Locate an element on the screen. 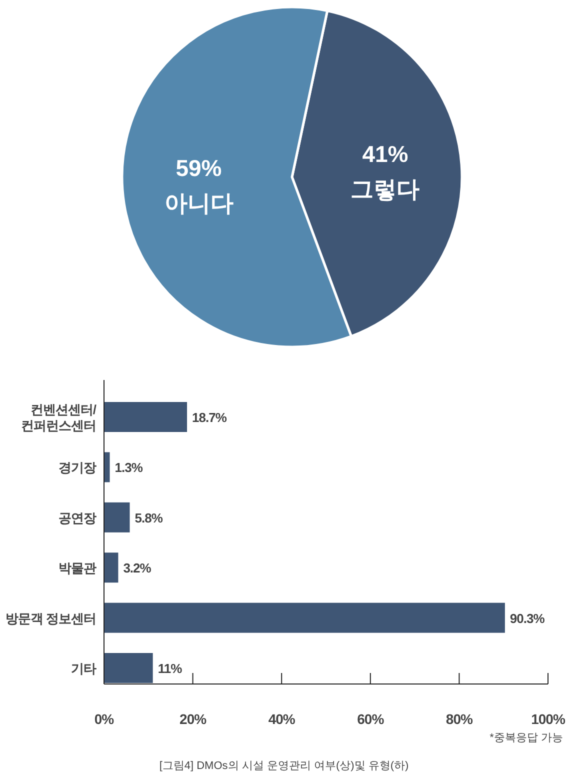 This screenshot has width=569, height=779. slice-label: 그렇다 is located at coordinates (385, 189).